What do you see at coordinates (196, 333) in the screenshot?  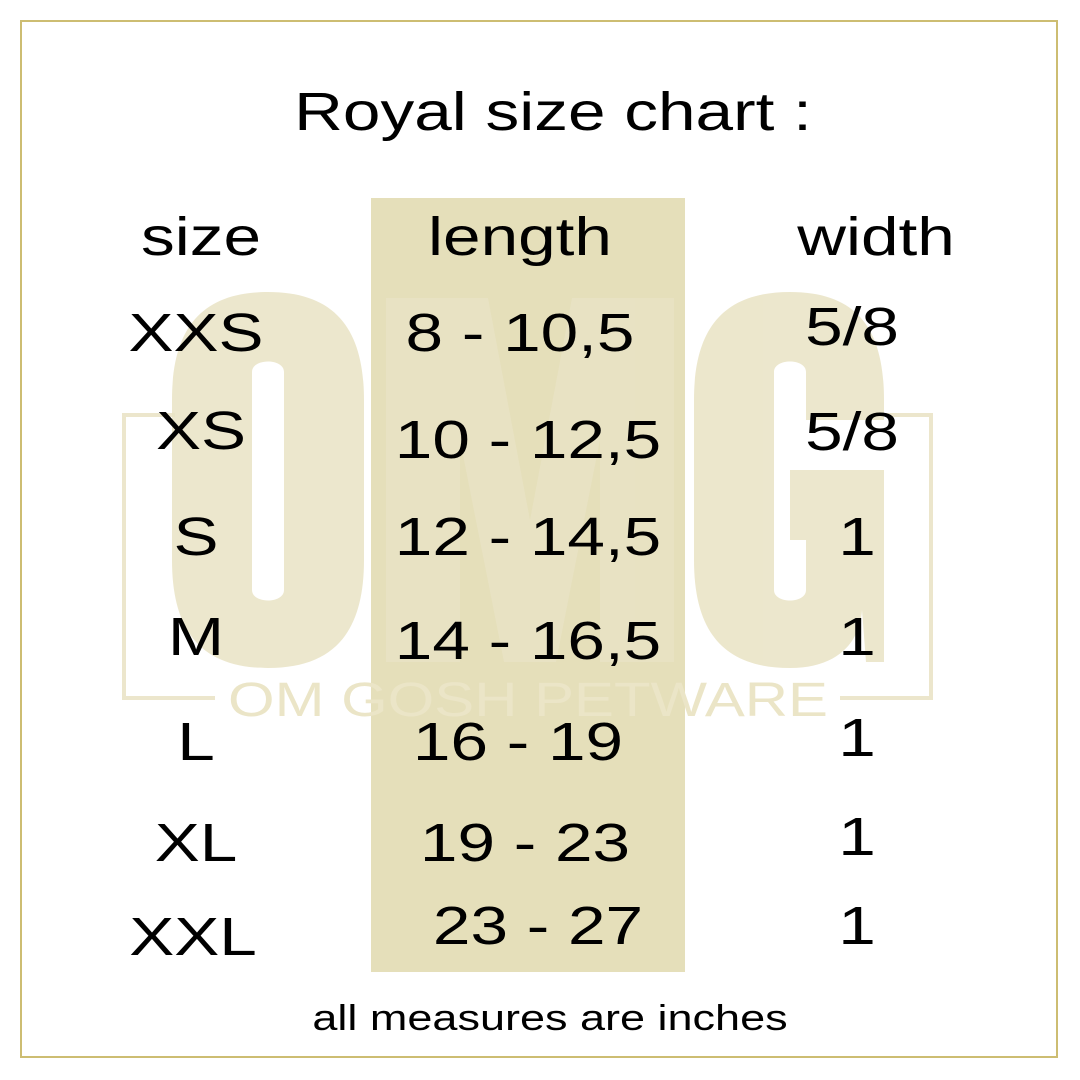 I see `size-cell: XXS` at bounding box center [196, 333].